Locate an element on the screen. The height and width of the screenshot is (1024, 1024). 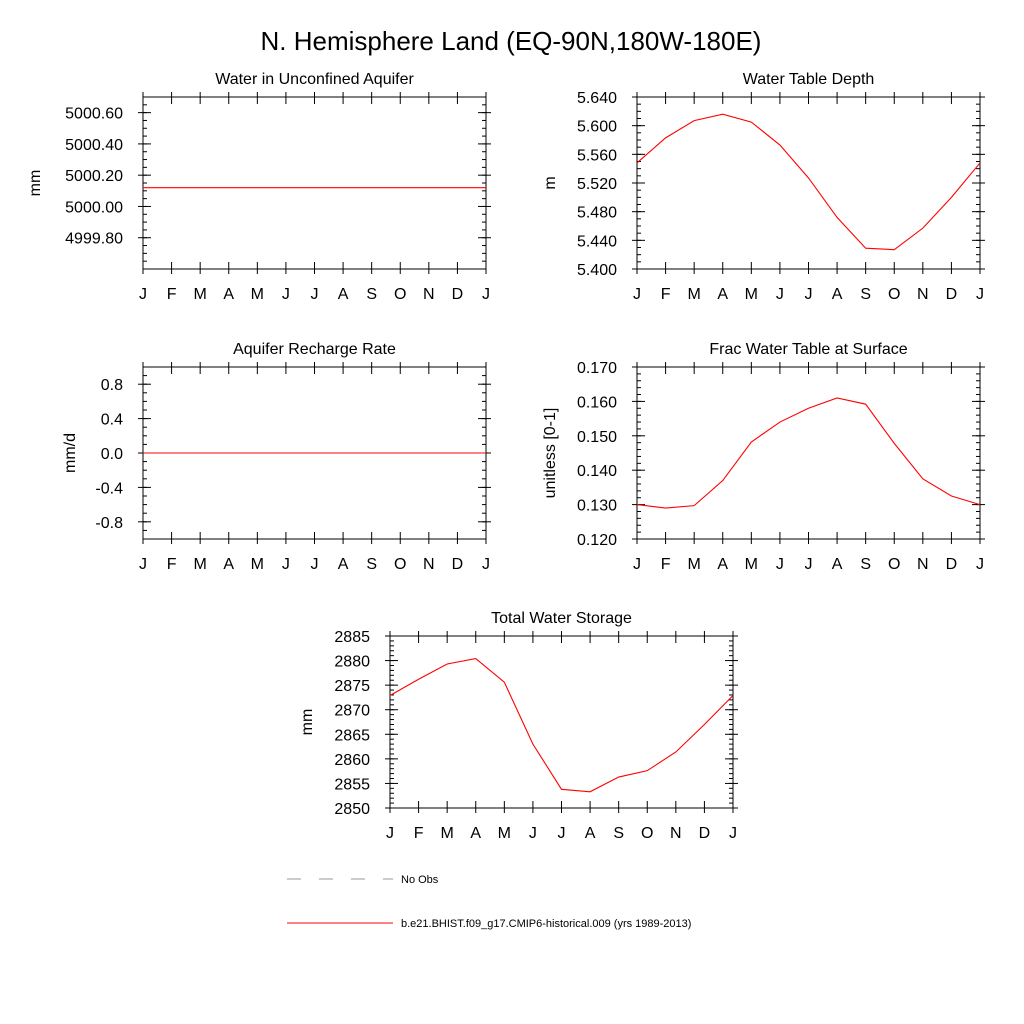
y-tick-label: 0.160 is located at coordinates (597, 402).